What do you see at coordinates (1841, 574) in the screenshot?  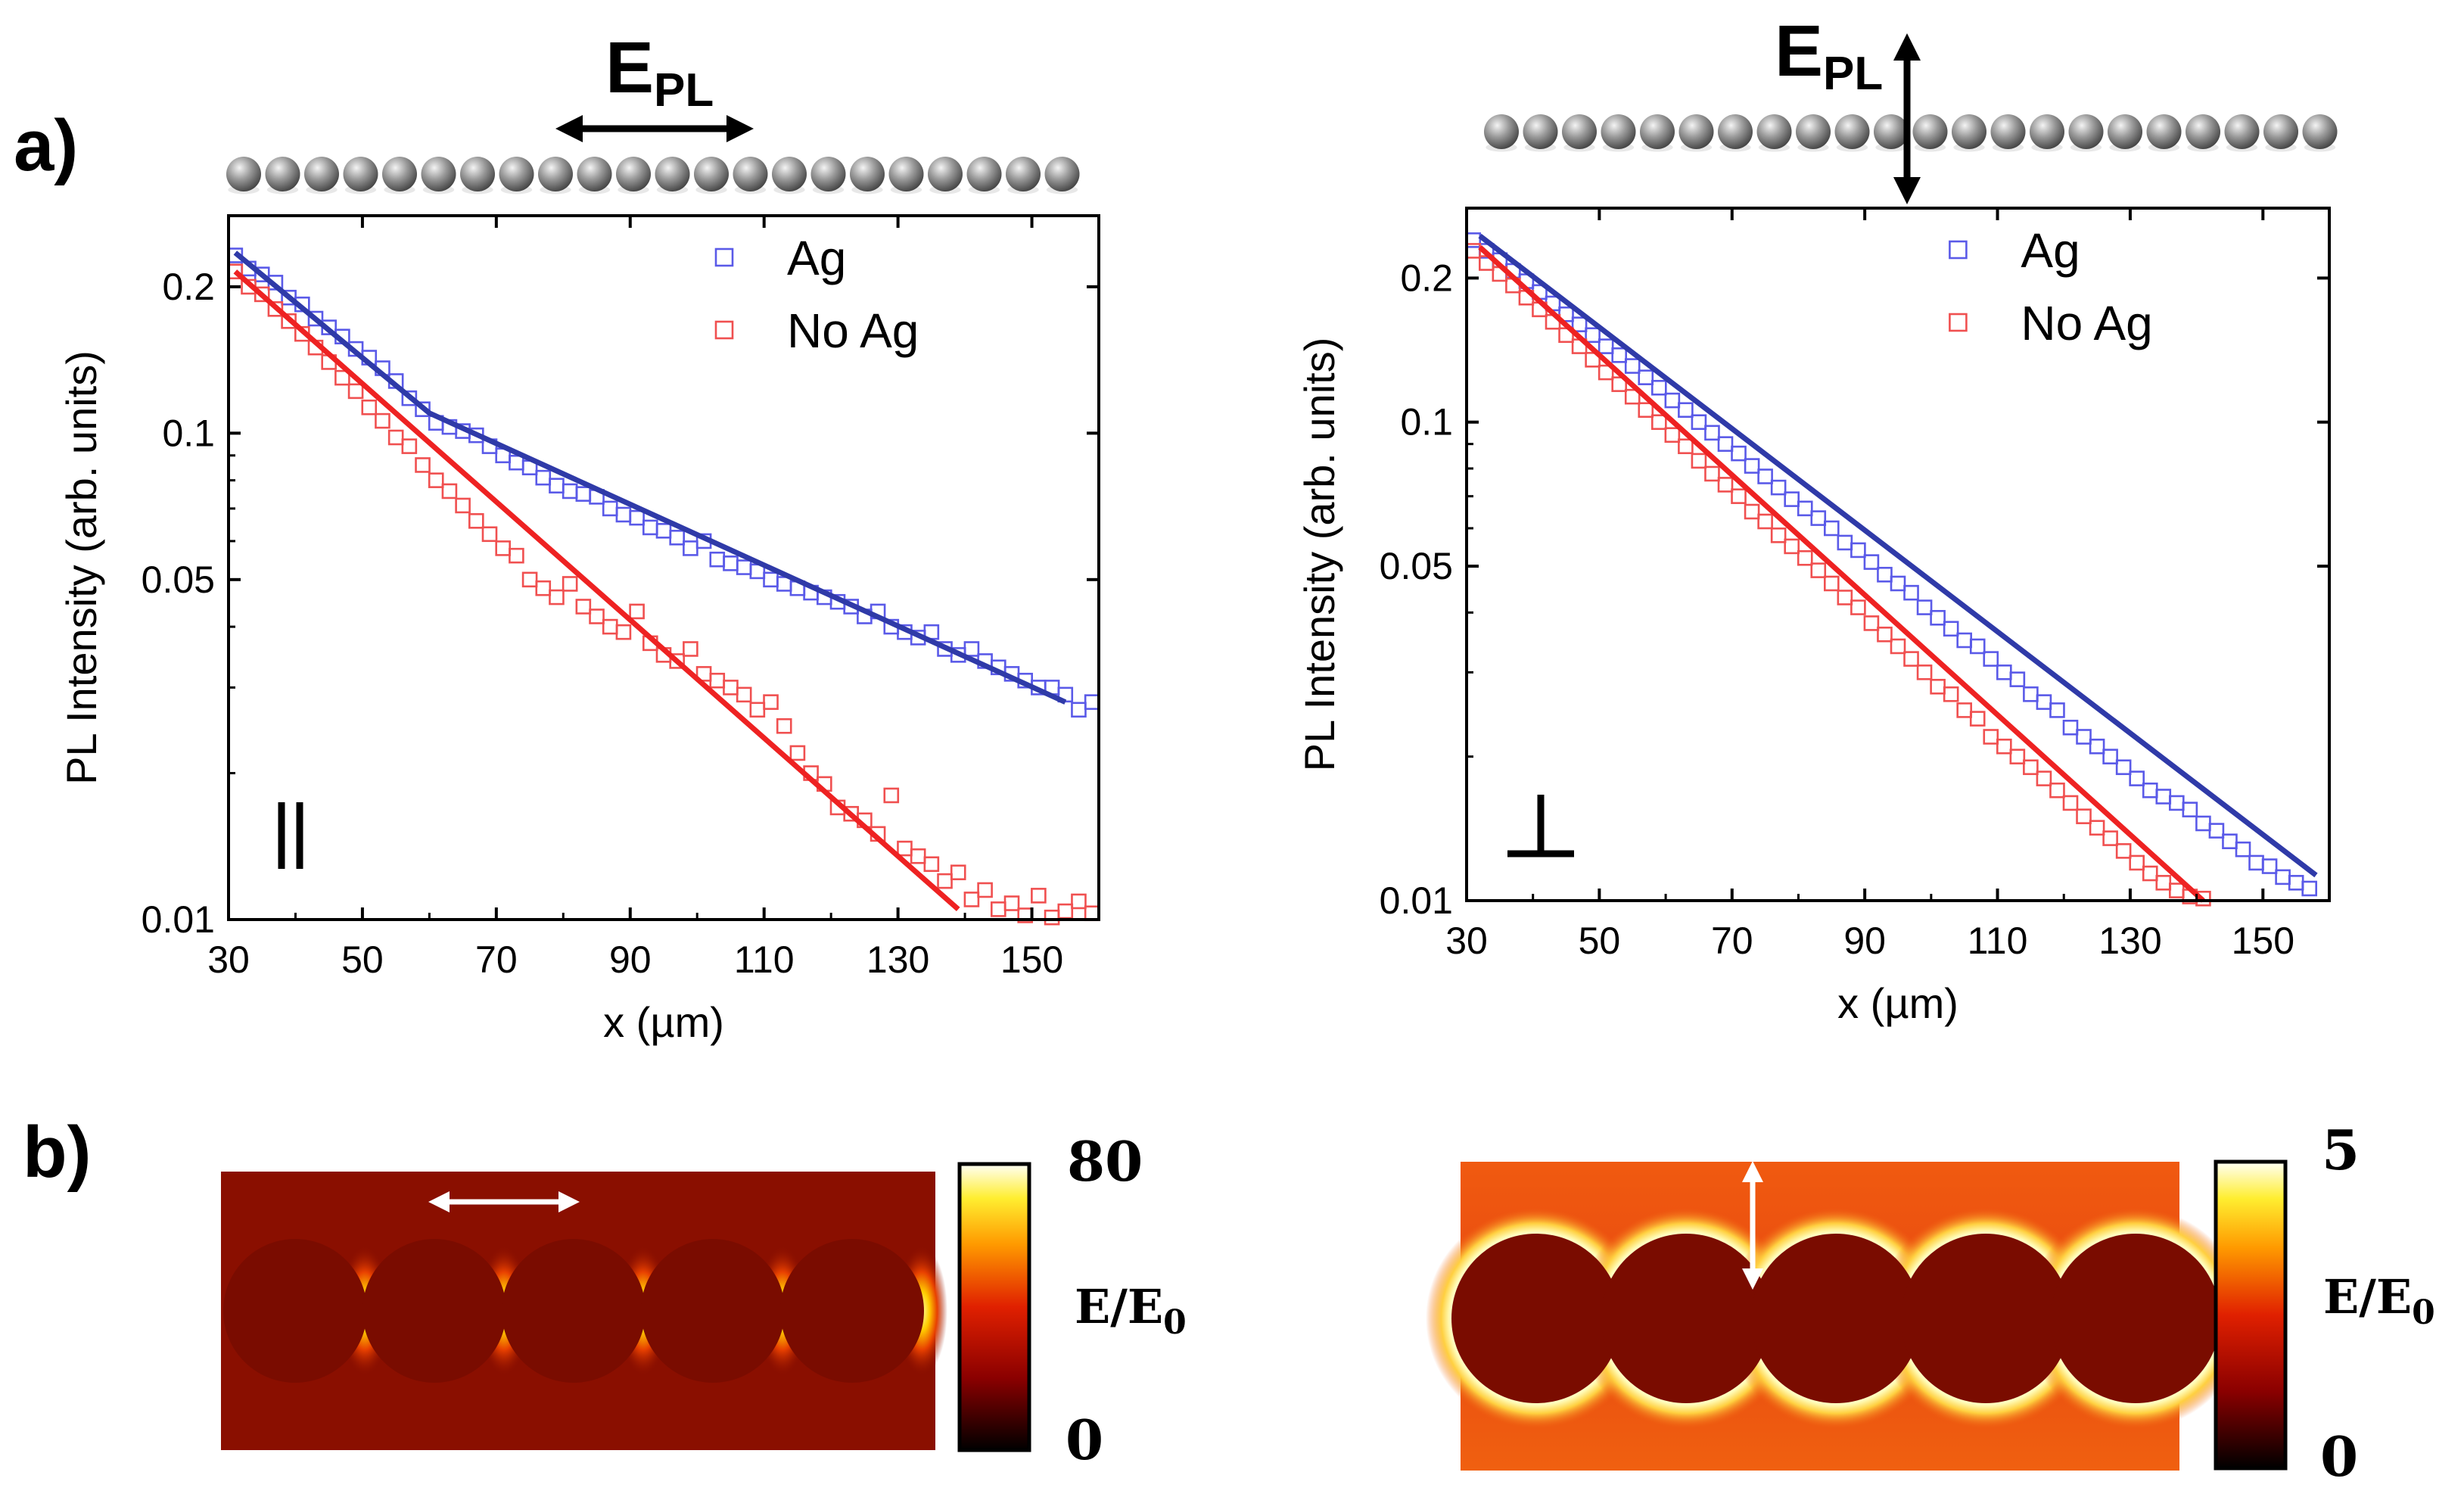 I see `fit-line-no-ag-fit` at bounding box center [1841, 574].